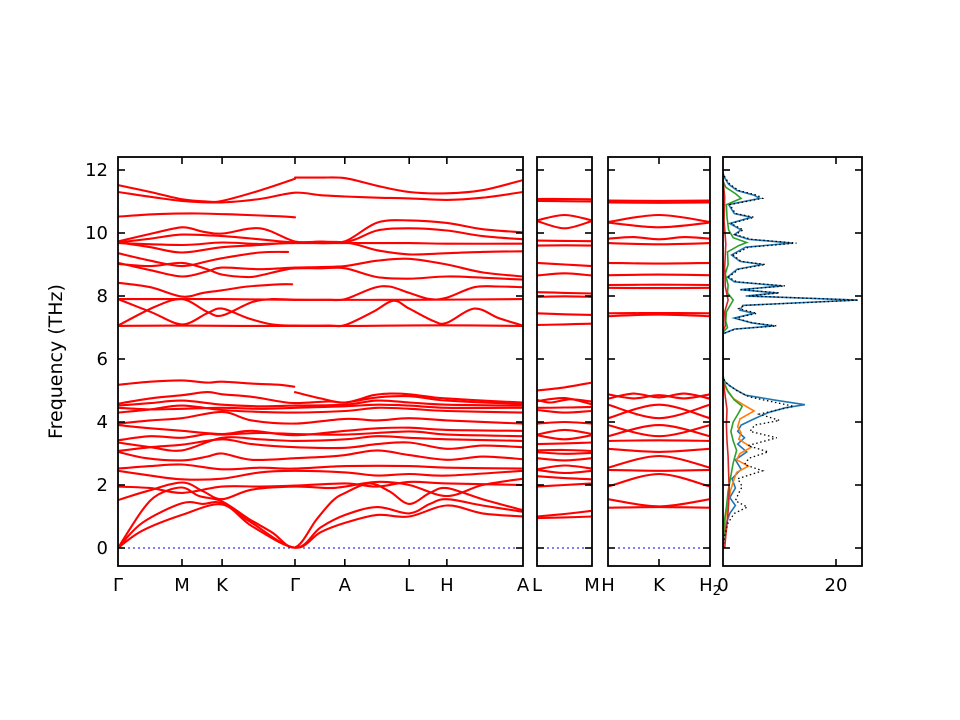  Describe the element at coordinates (56, 361) in the screenshot. I see `y-axis-label: Frequency (THz)` at that location.